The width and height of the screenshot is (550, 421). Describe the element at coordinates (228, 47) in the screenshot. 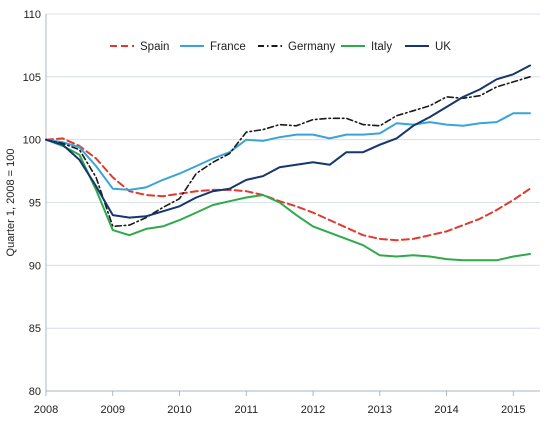

I see `legend-label-france: France` at that location.